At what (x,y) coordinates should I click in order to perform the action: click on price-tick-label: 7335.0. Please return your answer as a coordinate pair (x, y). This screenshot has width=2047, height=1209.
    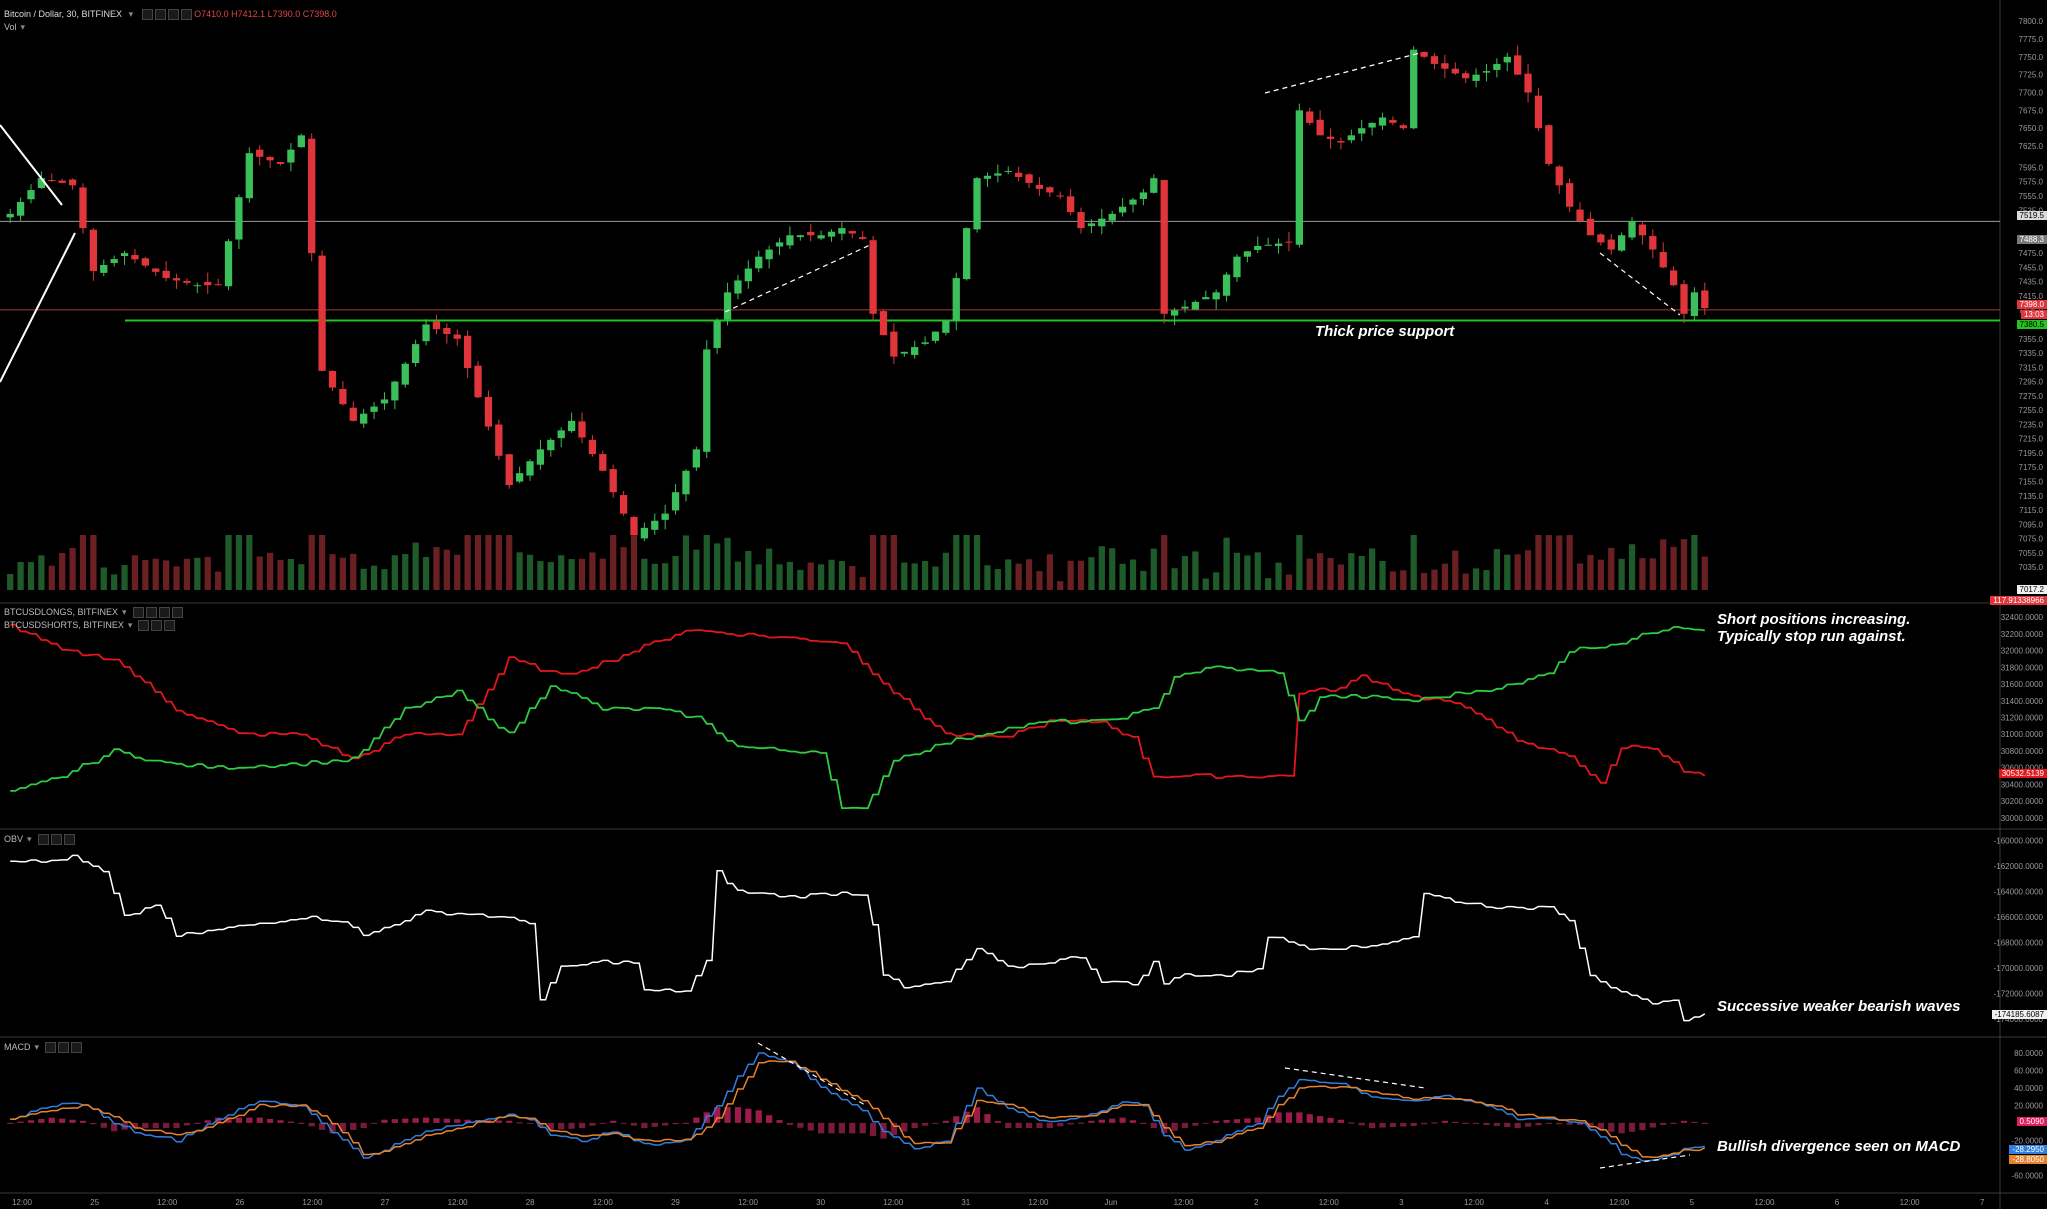
    Looking at the image, I should click on (2031, 353).